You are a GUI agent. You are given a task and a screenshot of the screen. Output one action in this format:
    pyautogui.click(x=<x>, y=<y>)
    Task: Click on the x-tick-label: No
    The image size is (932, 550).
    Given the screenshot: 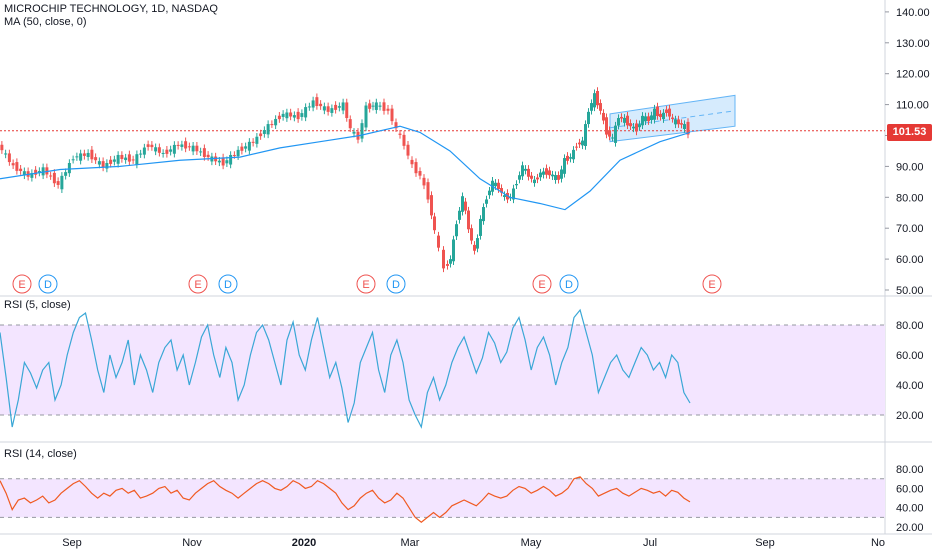 What is the action you would take?
    pyautogui.click(x=878, y=543)
    